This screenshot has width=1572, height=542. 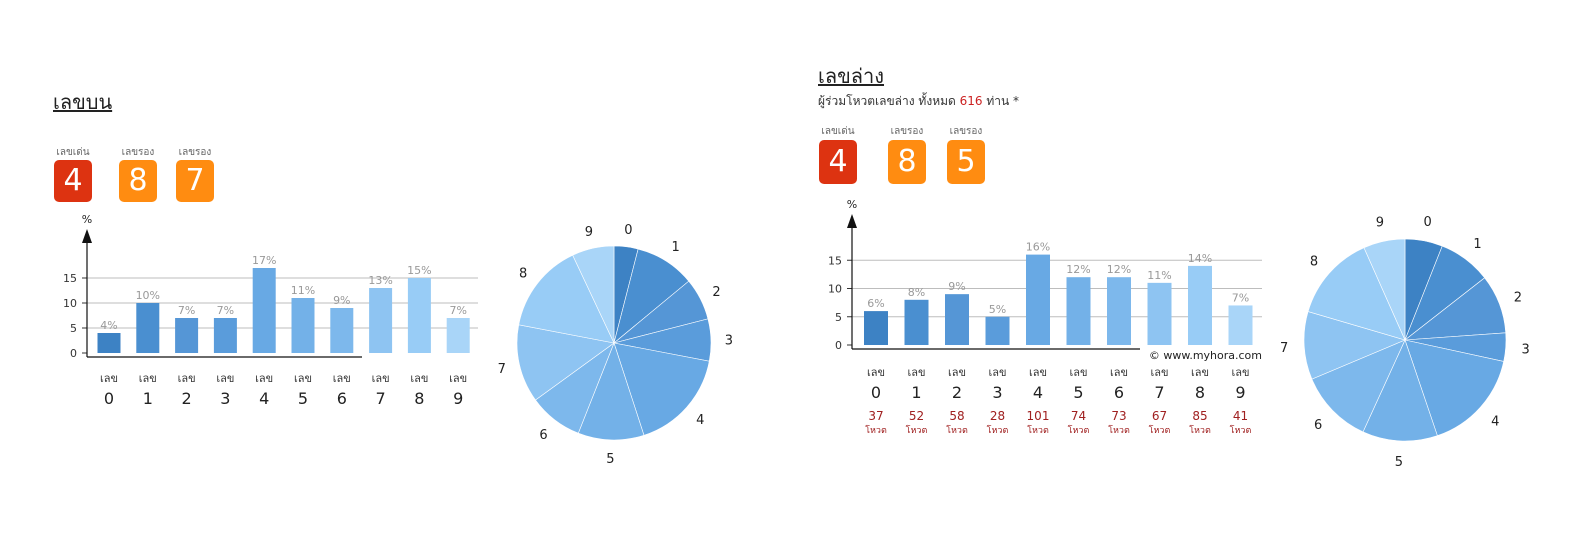 What do you see at coordinates (1240, 392) in the screenshot?
I see `lower-category-9: 9` at bounding box center [1240, 392].